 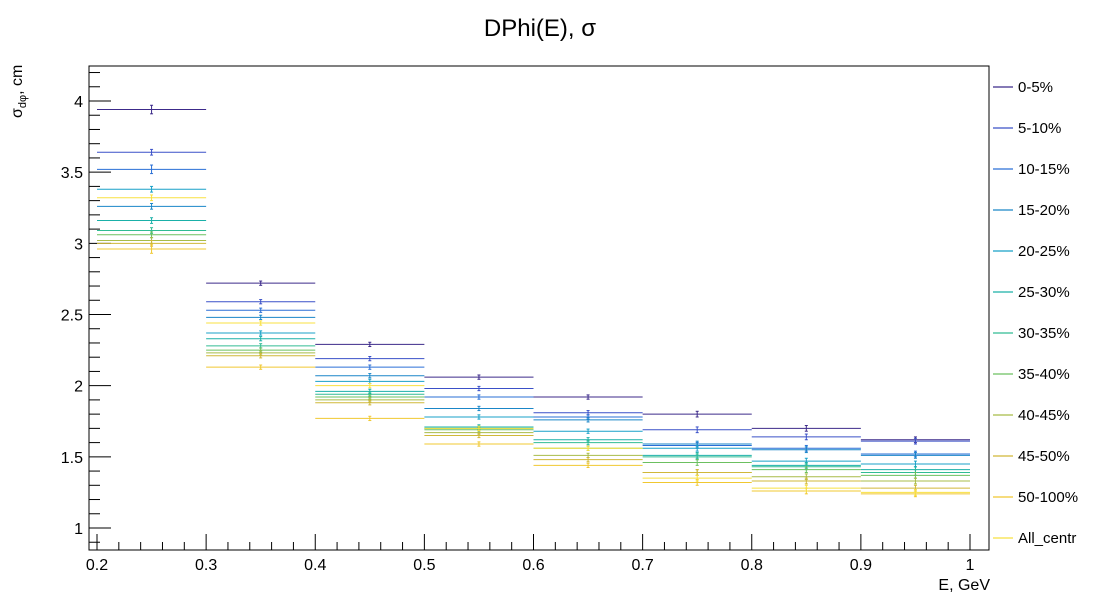 I want to click on legend-item: 25-30%, so click(x=1031, y=292).